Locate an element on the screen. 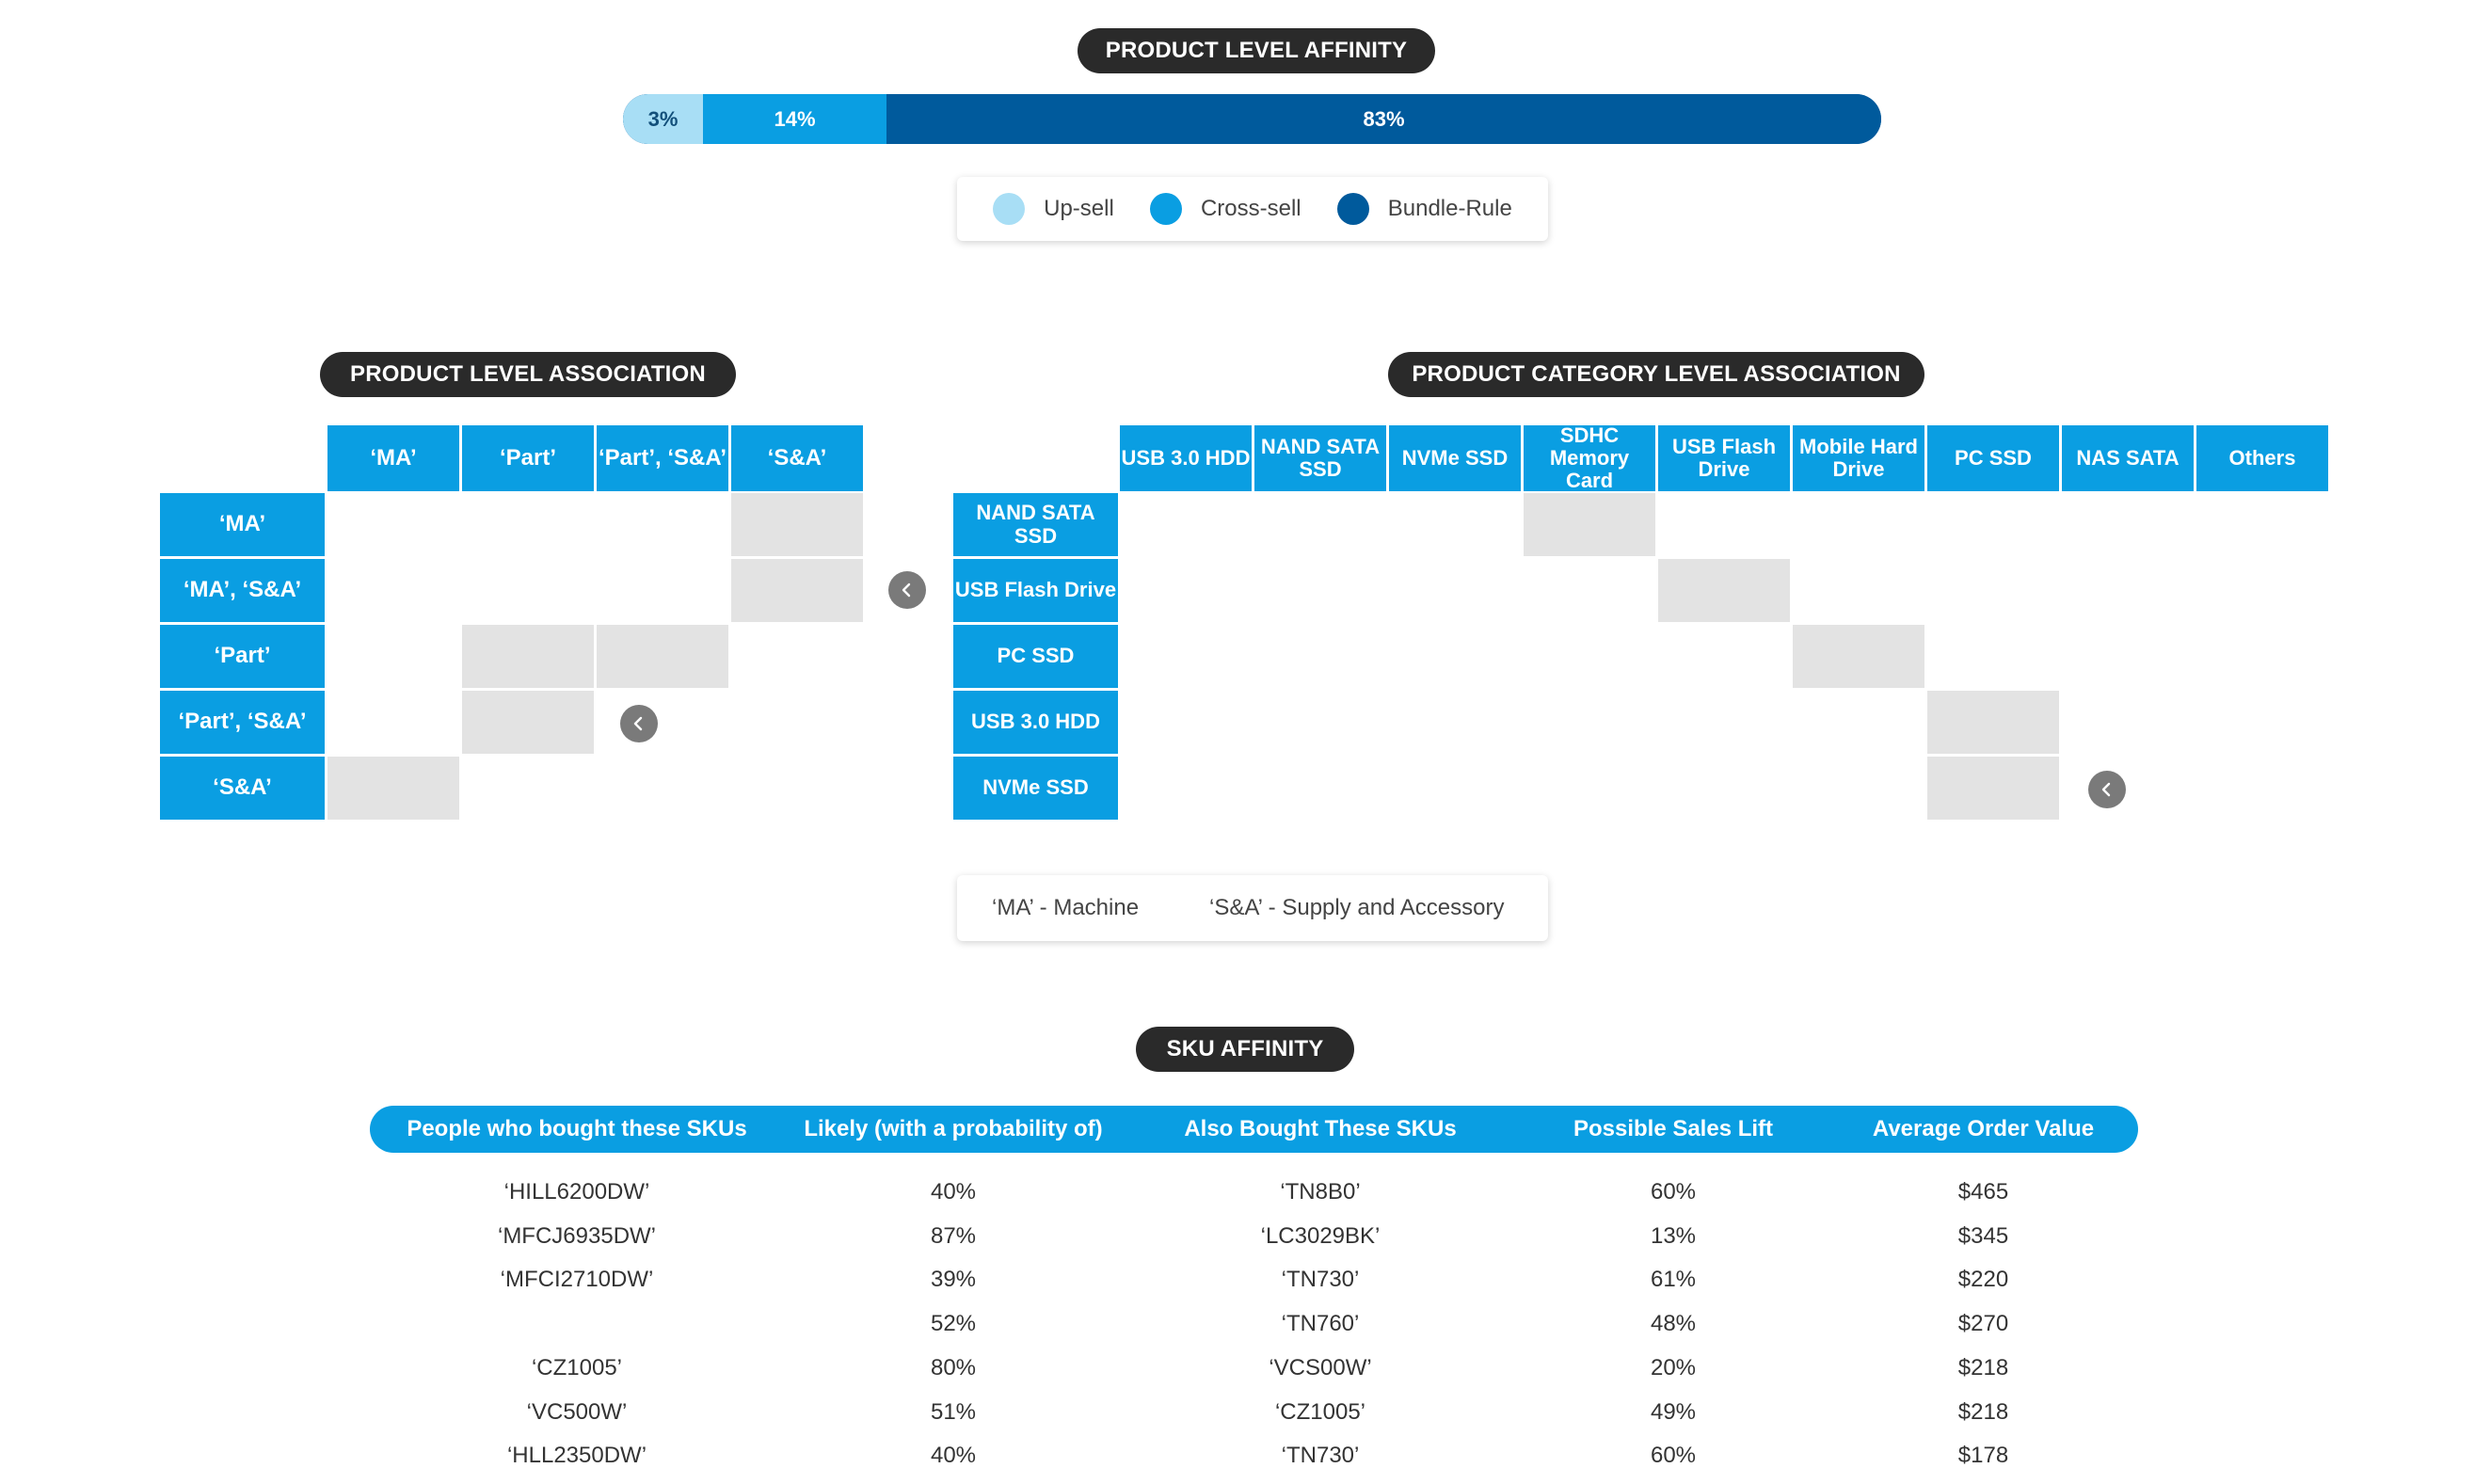 The height and width of the screenshot is (1484, 2491). row-also-bought: ‘VCS00W’ is located at coordinates (1320, 1367).